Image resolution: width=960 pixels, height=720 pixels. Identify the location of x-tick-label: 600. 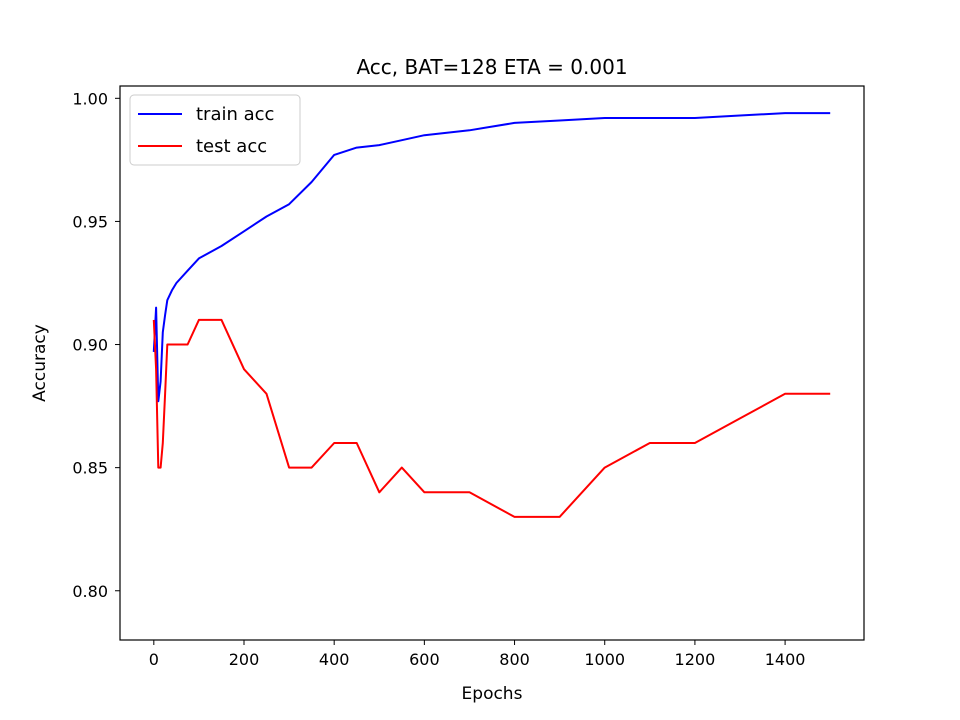
(424, 659).